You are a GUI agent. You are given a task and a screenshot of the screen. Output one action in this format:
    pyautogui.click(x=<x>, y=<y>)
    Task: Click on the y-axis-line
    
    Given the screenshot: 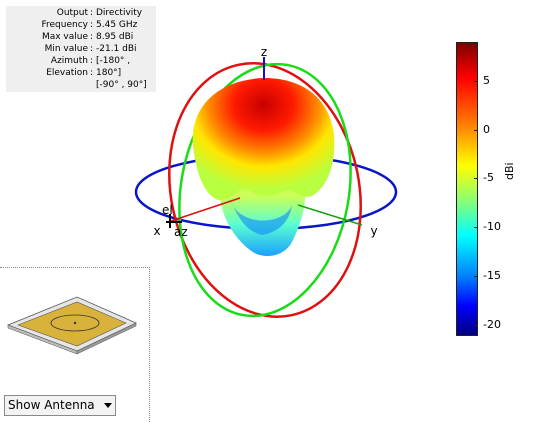 What is the action you would take?
    pyautogui.click(x=330, y=215)
    